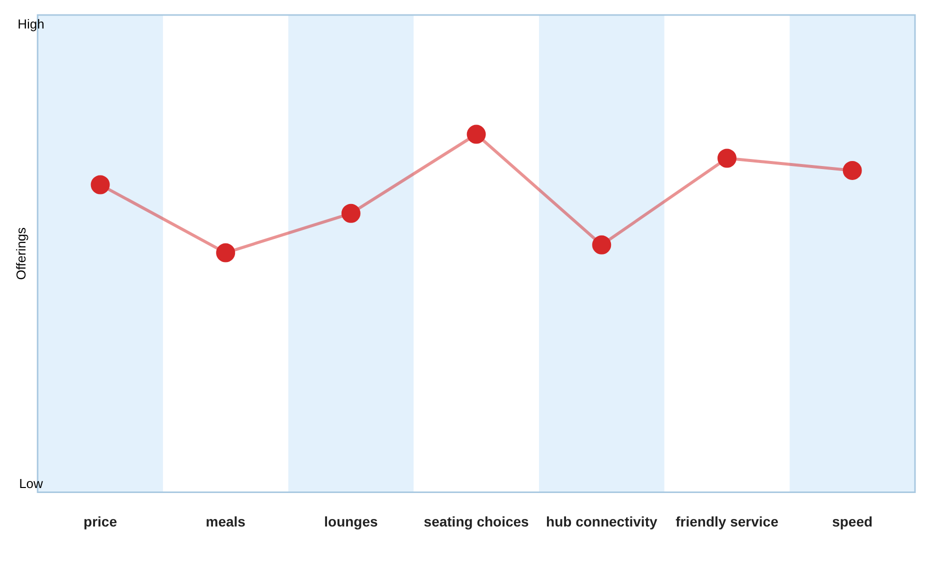 The image size is (926, 563). What do you see at coordinates (31, 24) in the screenshot?
I see `text: High` at bounding box center [31, 24].